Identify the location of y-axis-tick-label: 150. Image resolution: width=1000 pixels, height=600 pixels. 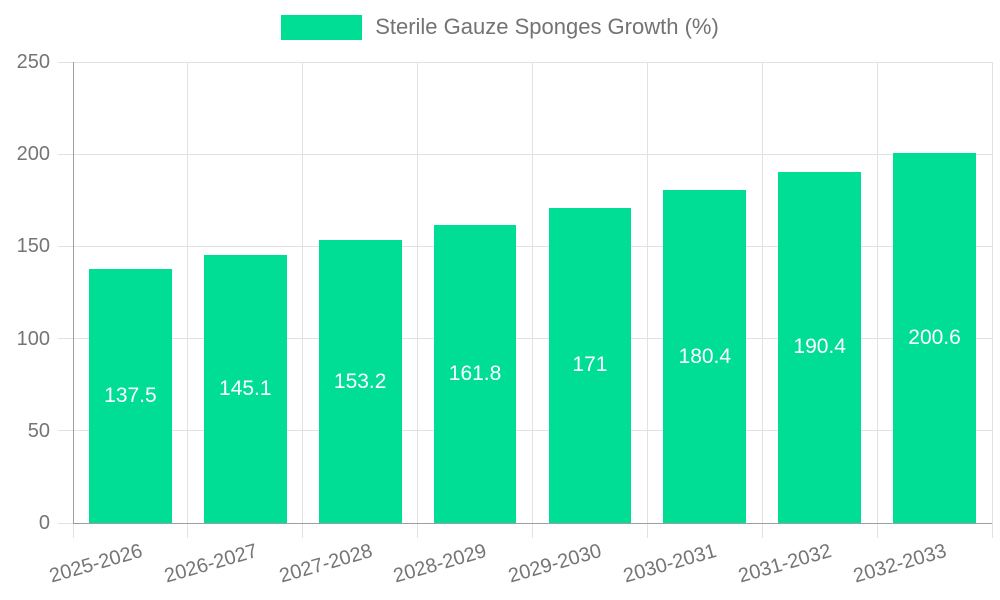
(33, 246).